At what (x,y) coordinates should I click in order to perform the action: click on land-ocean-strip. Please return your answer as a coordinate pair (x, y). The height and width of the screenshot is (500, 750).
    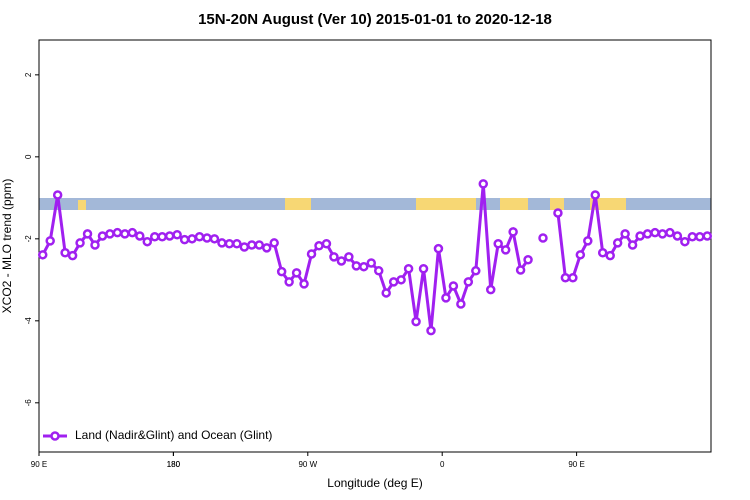
    Looking at the image, I should click on (375, 204).